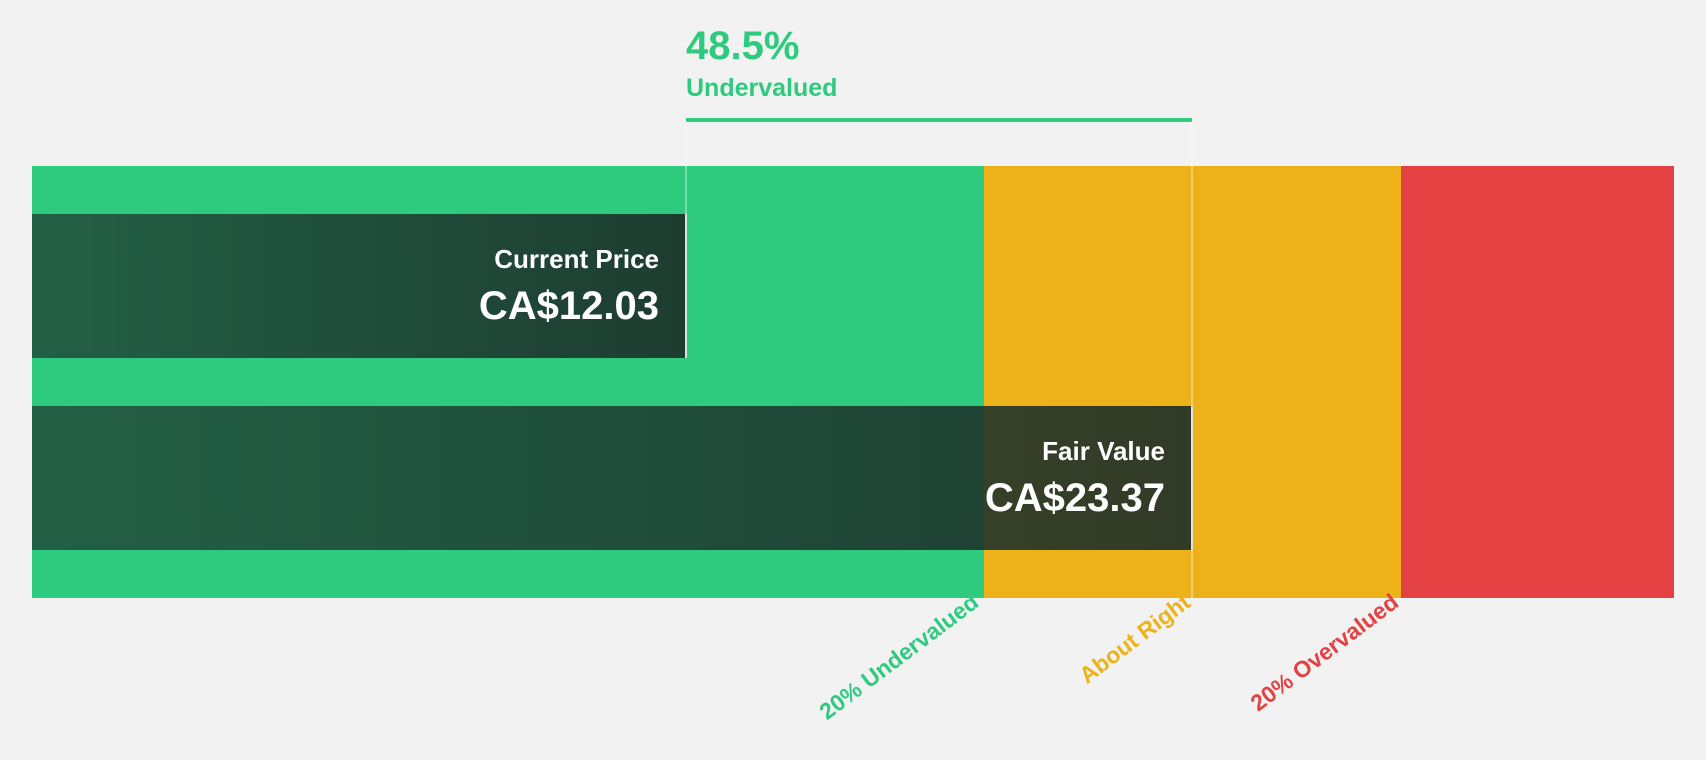 The image size is (1706, 760). I want to click on zone-label-about-right: About Right, so click(1135, 638).